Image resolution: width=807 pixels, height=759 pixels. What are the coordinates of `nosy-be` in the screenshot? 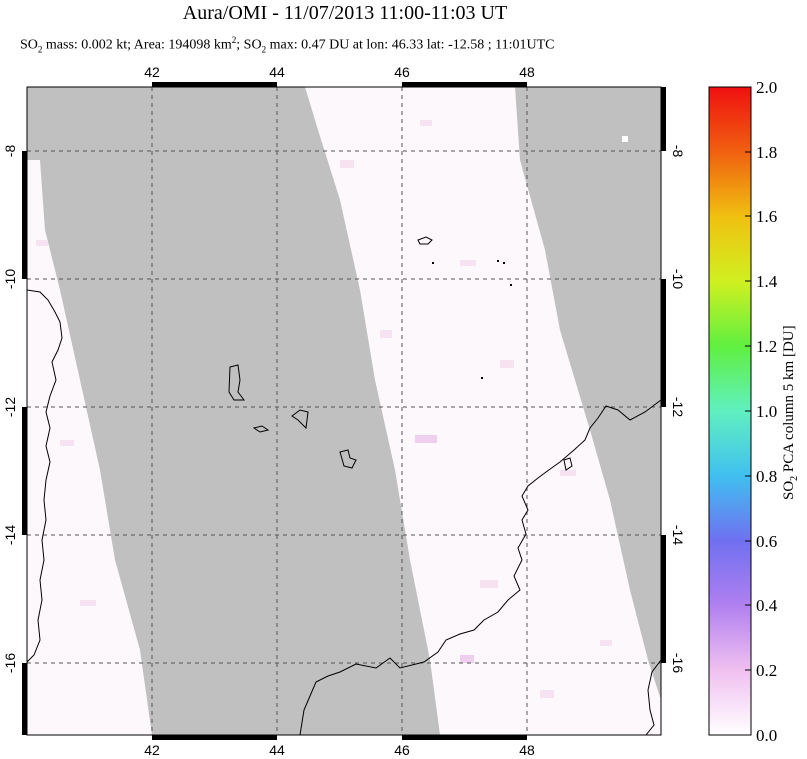 It's located at (568, 464).